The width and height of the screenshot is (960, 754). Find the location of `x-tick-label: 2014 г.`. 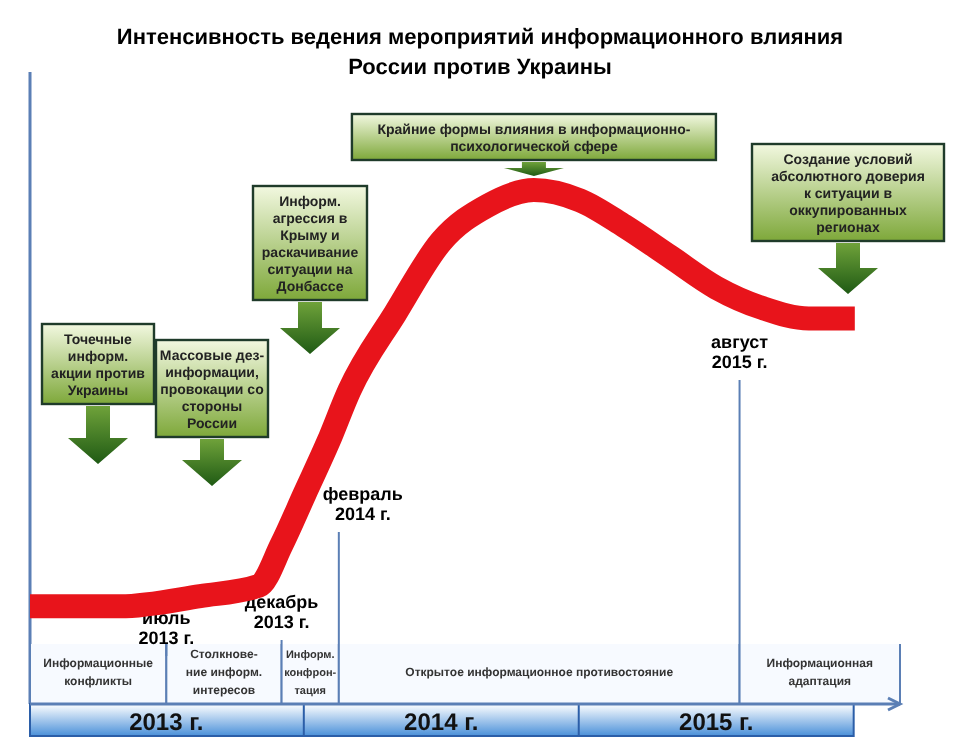

x-tick-label: 2014 г. is located at coordinates (441, 722).